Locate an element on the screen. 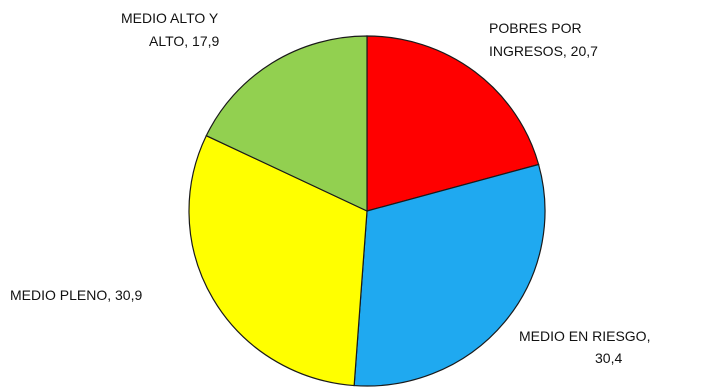 This screenshot has height=391, width=704. slice-label-riesgo-line-1: MEDIO EN RIESGO, is located at coordinates (584, 336).